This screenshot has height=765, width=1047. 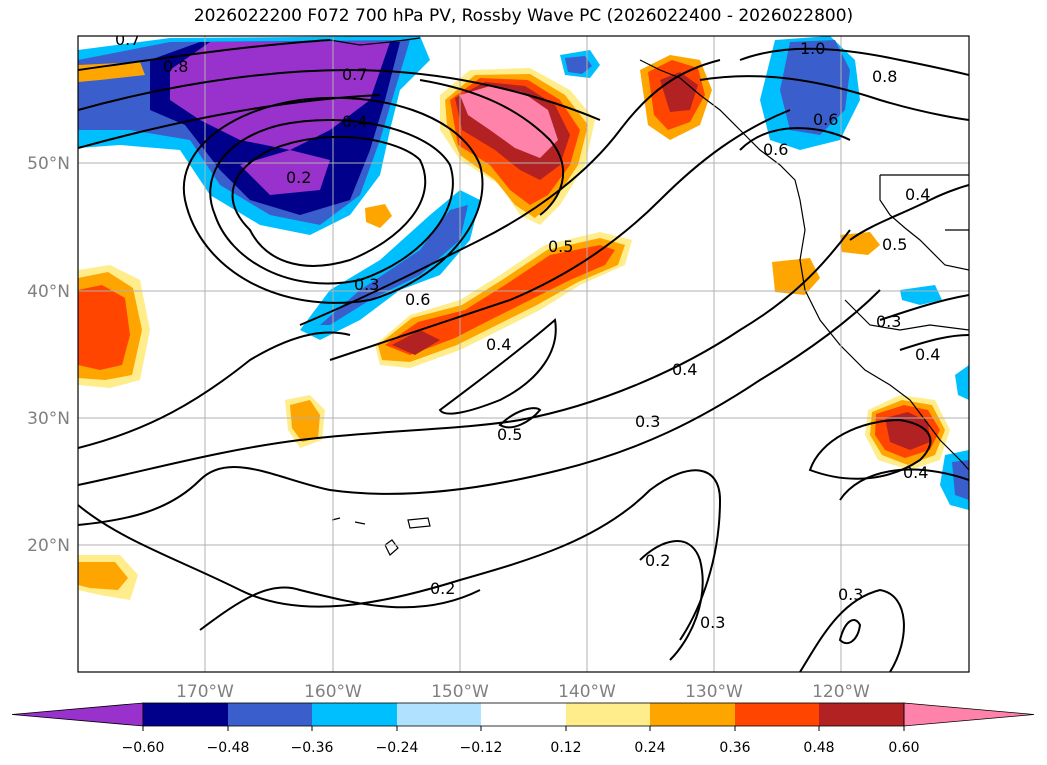 I want to click on colorbar-extend-low, so click(x=77, y=714).